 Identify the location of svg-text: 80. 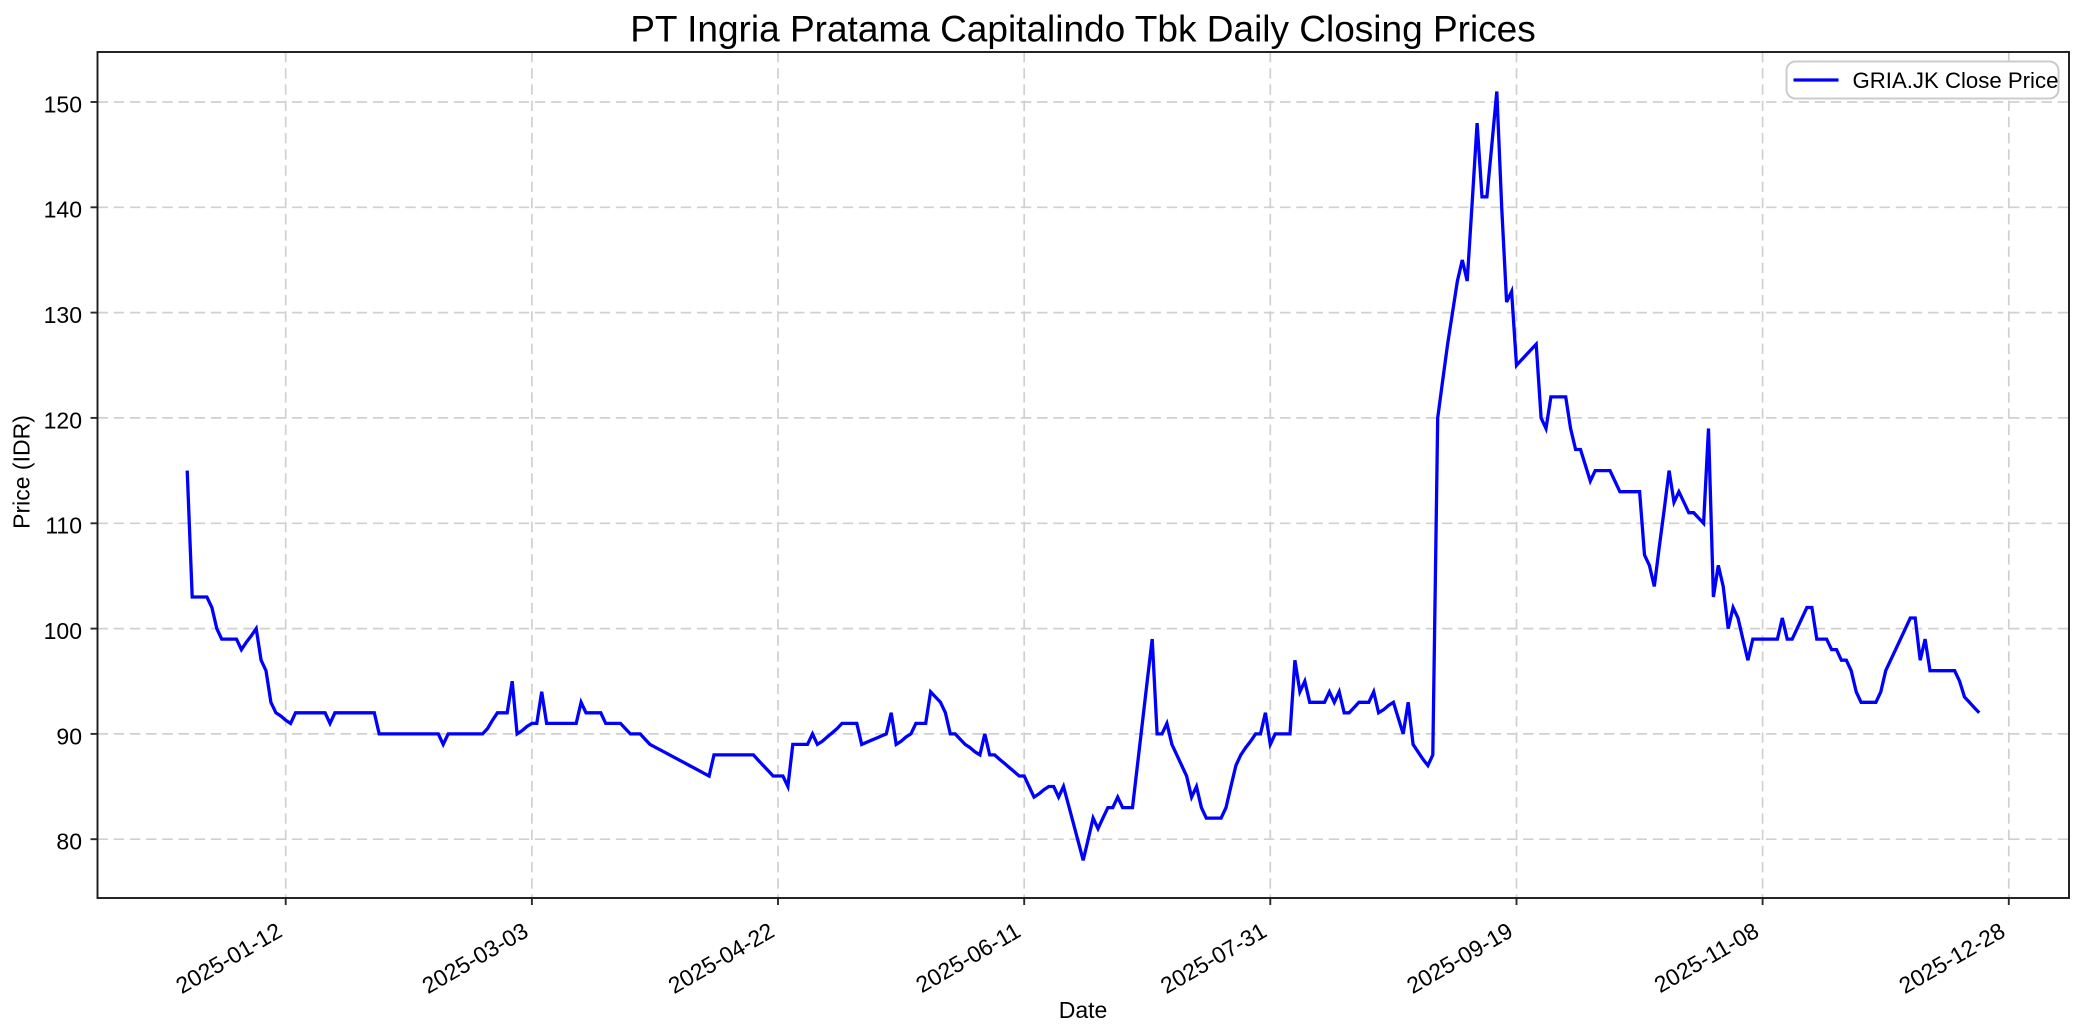
(69, 842).